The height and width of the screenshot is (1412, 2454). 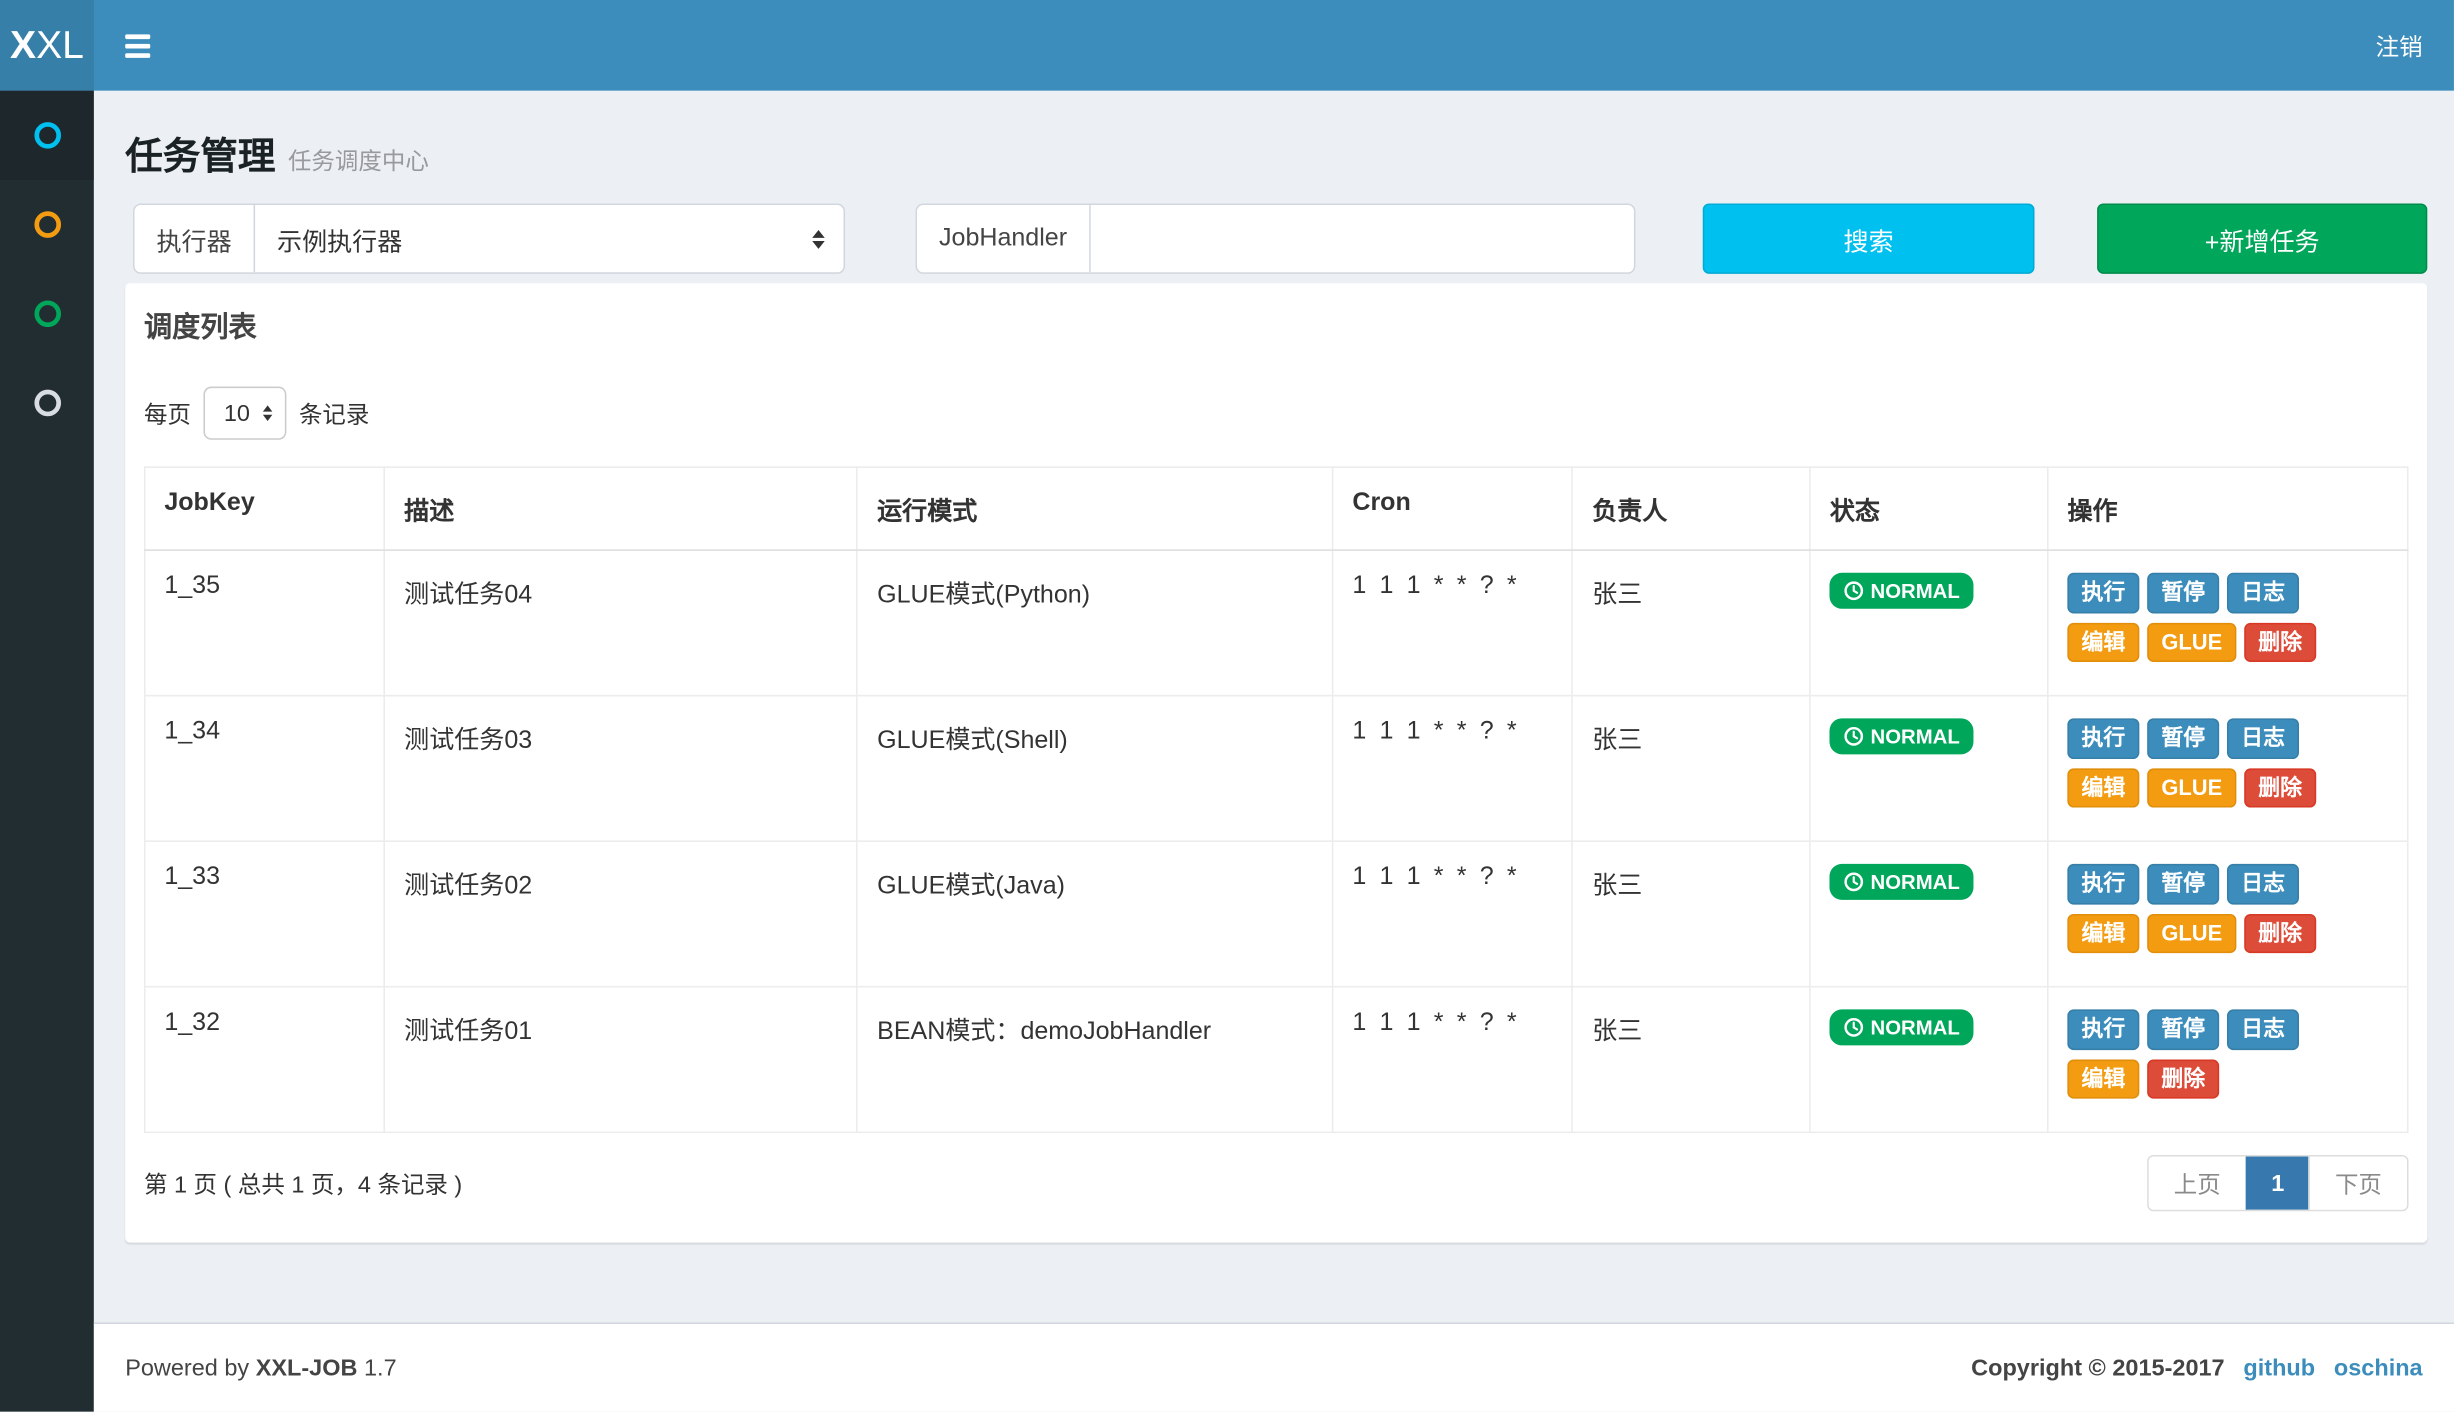 I want to click on brand-logo-rest: XL, so click(x=60, y=44).